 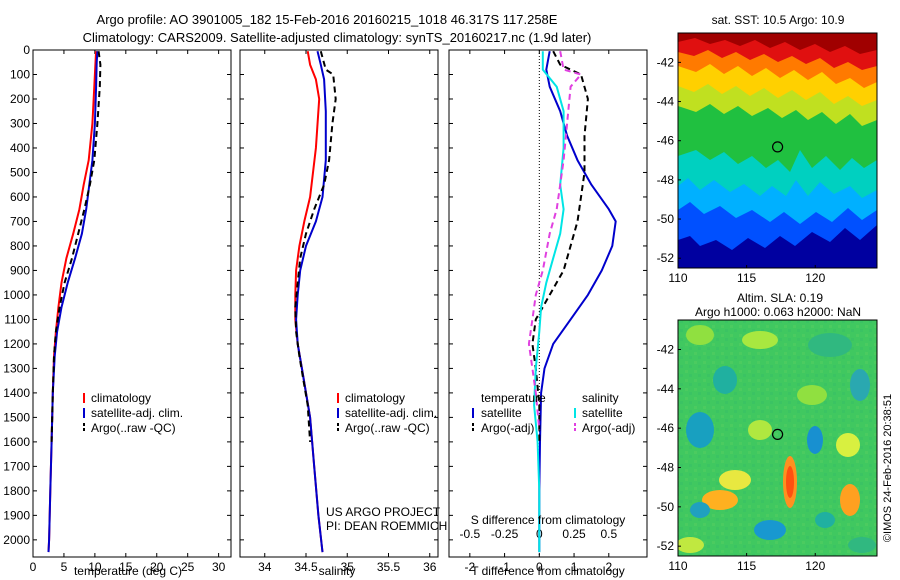 What do you see at coordinates (389, 567) in the screenshot?
I see `x-tick-label: 35.5` at bounding box center [389, 567].